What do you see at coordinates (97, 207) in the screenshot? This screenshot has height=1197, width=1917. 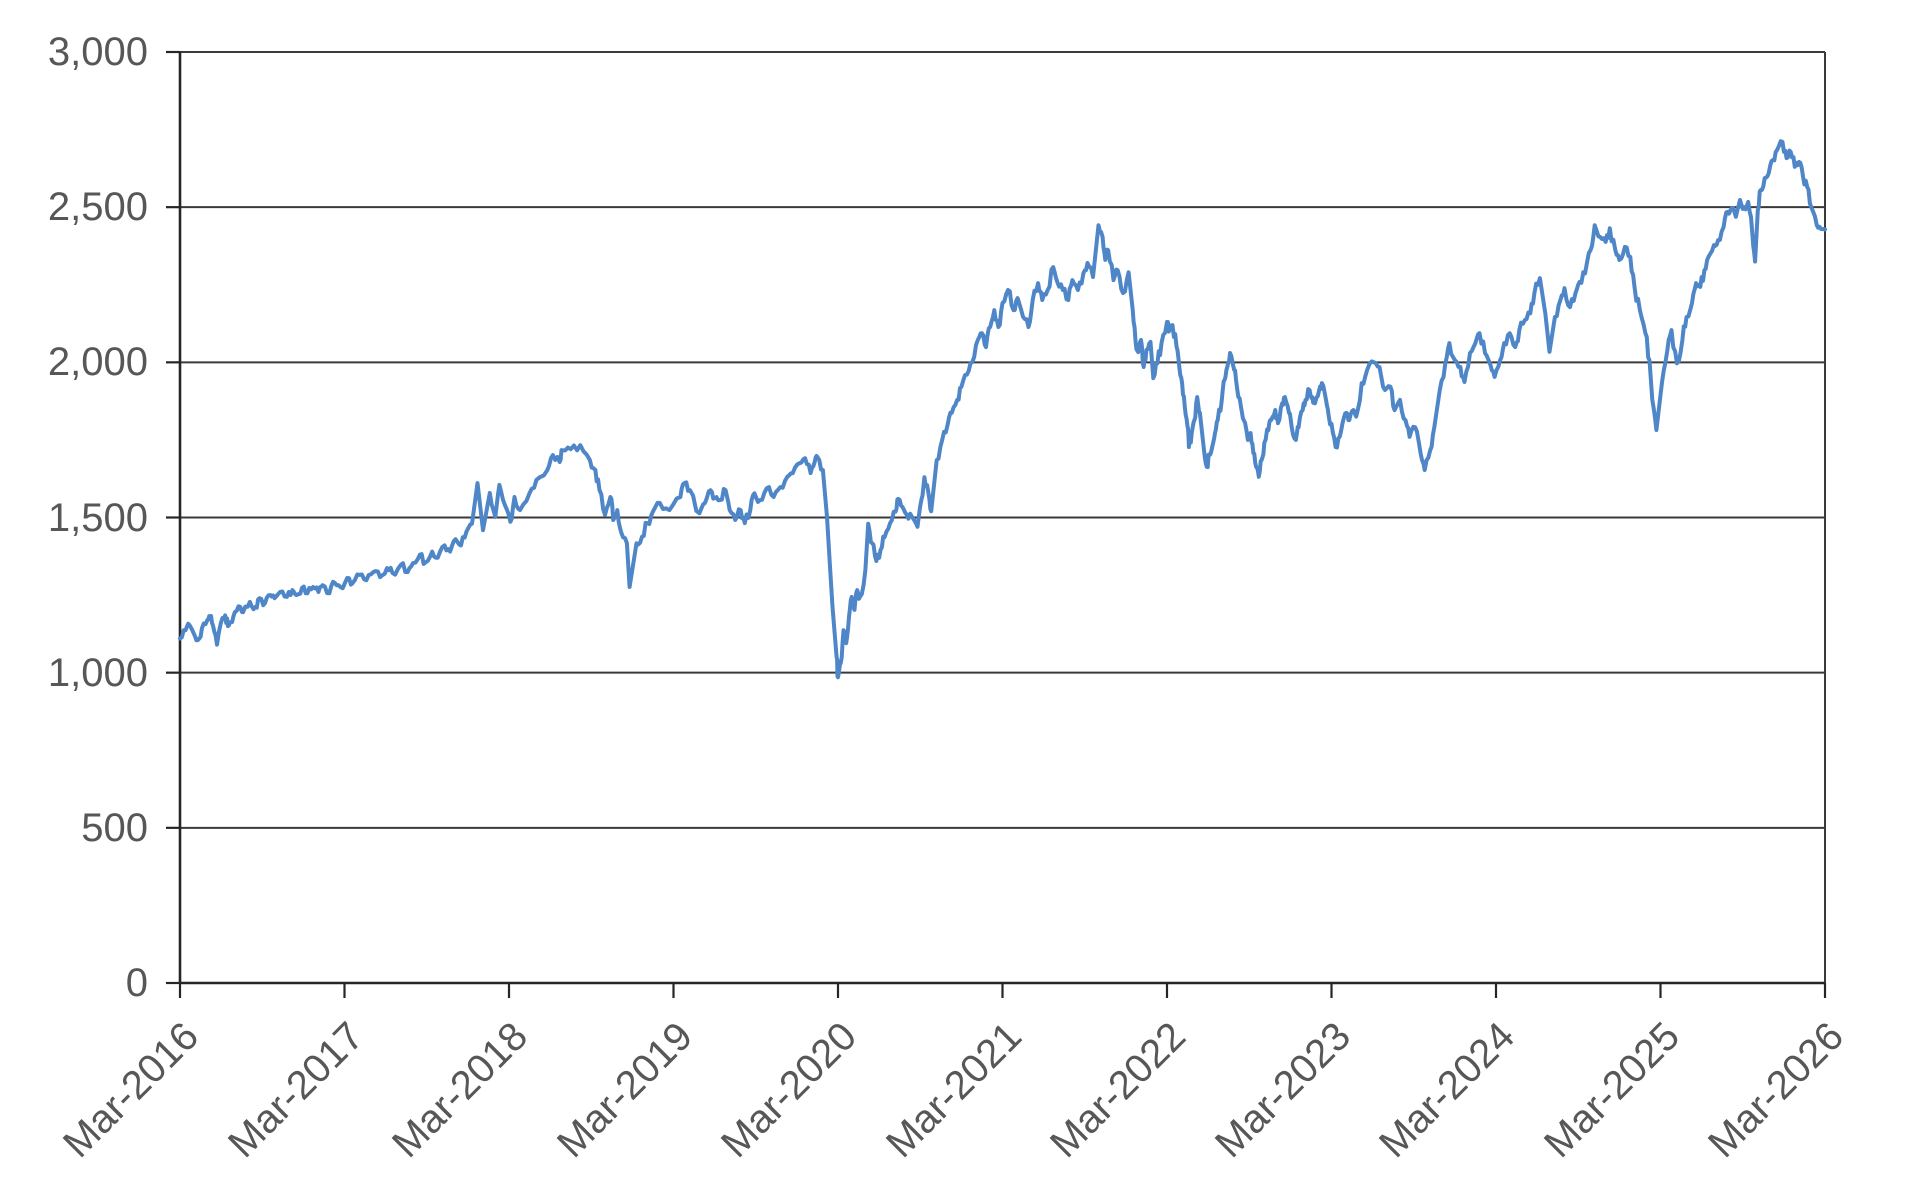 I see `y-axis-tick-label: 2,500` at bounding box center [97, 207].